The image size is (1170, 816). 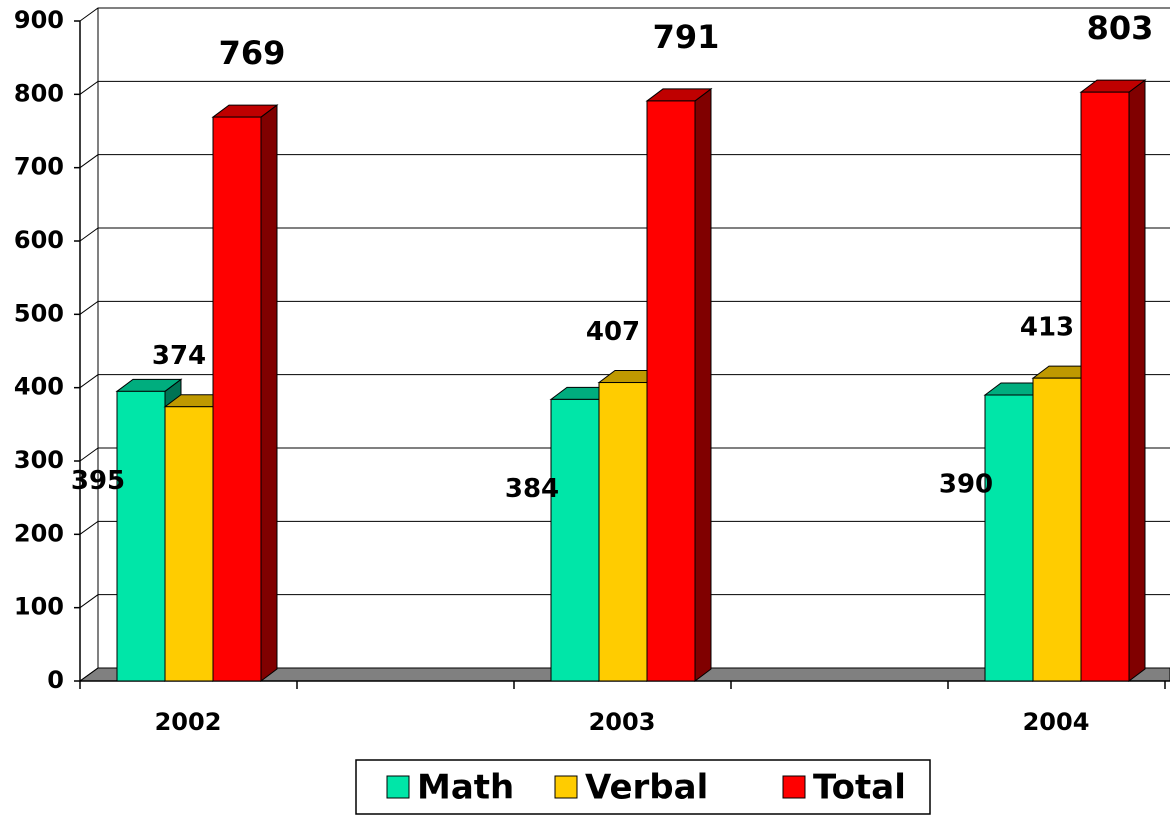 I want to click on data-label: 769, so click(x=252, y=53).